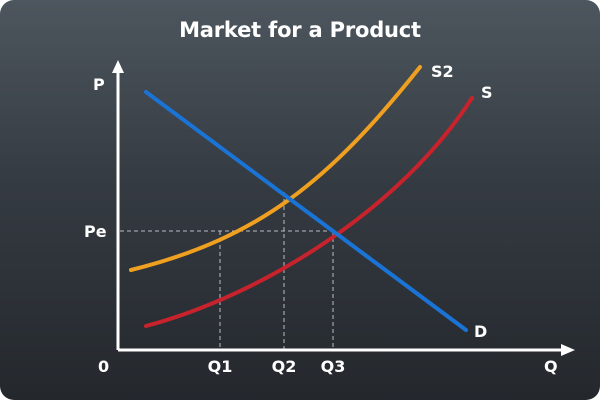  I want to click on demand-curve-label: D, so click(480, 331).